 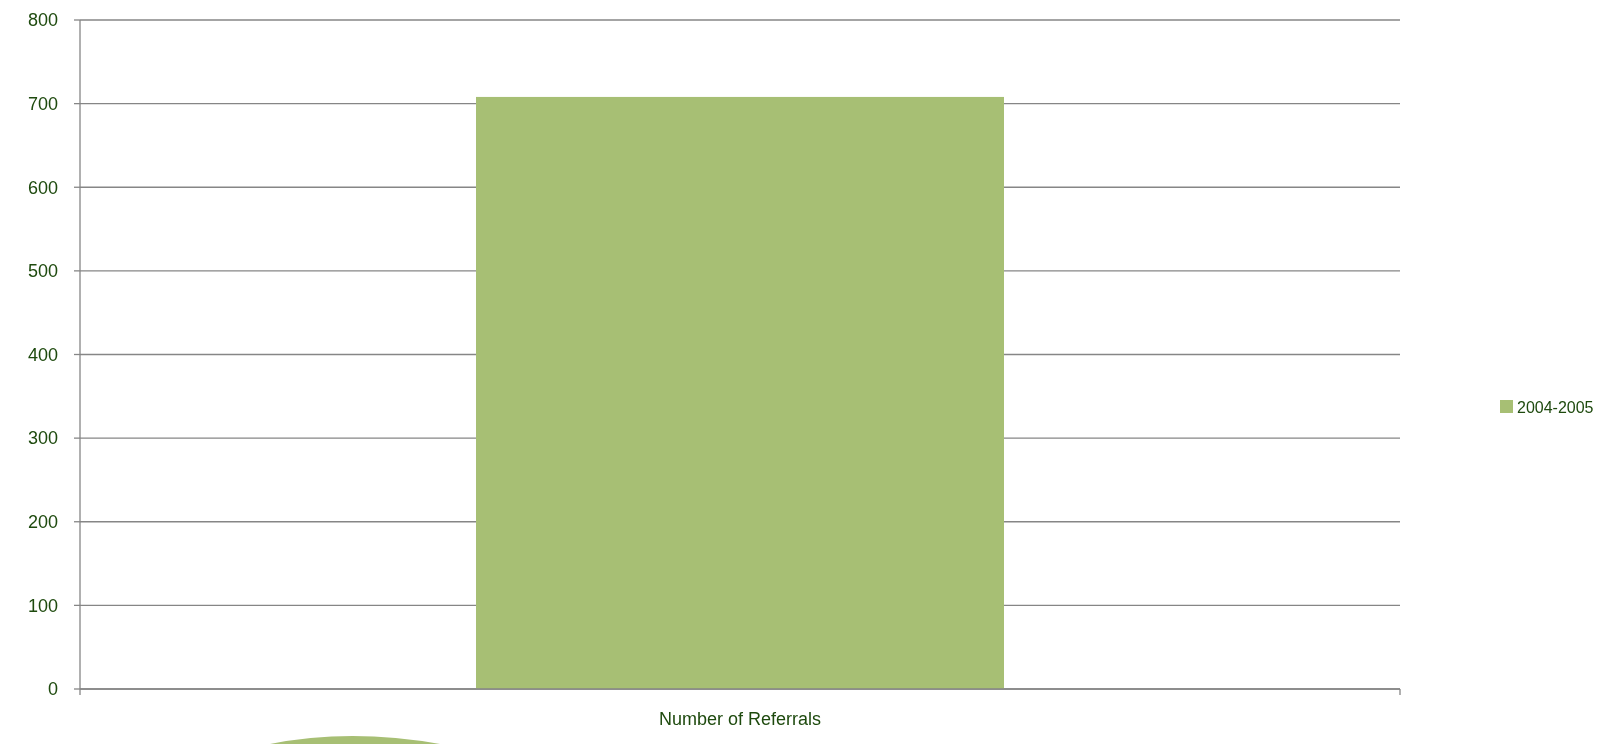 What do you see at coordinates (42, 522) in the screenshot?
I see `y-tick-label: 200` at bounding box center [42, 522].